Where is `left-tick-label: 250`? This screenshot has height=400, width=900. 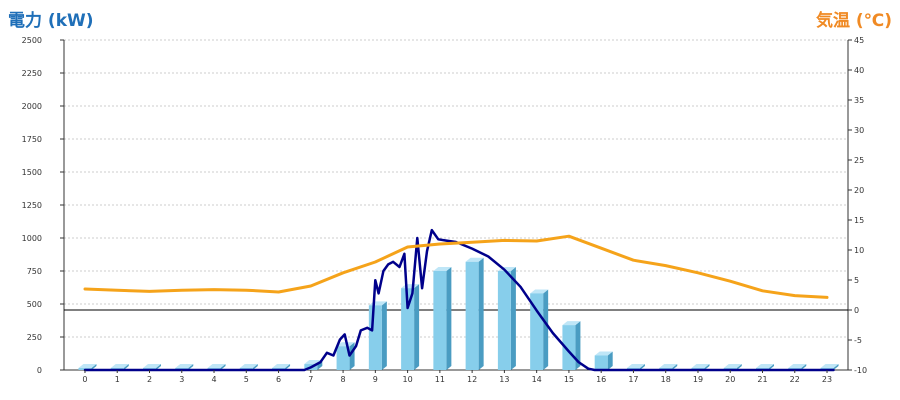 left-tick-label: 250 is located at coordinates (34, 337).